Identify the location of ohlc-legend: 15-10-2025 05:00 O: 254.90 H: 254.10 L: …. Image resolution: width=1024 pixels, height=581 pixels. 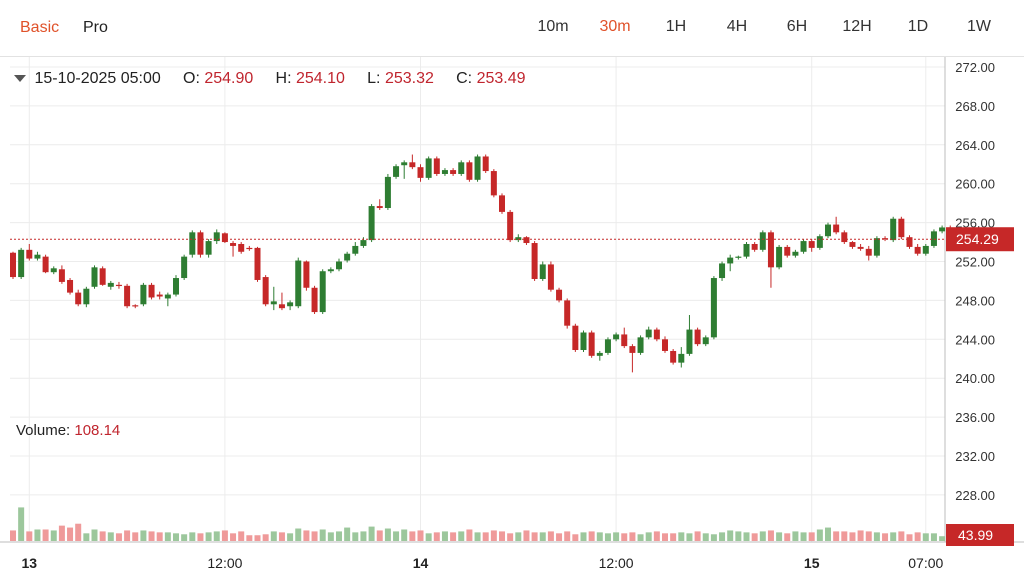
(270, 79).